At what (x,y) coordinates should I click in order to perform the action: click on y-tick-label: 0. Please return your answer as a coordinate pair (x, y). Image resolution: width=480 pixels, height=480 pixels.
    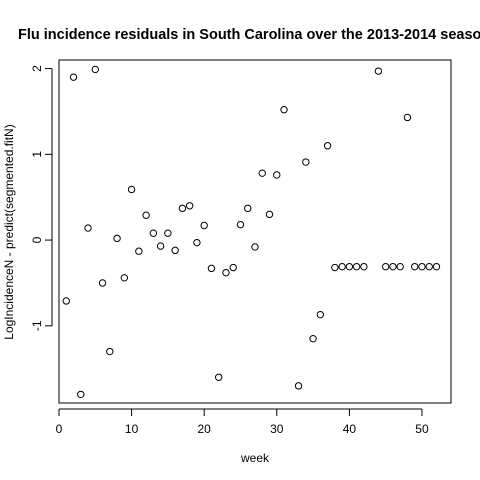
    Looking at the image, I should click on (37, 239).